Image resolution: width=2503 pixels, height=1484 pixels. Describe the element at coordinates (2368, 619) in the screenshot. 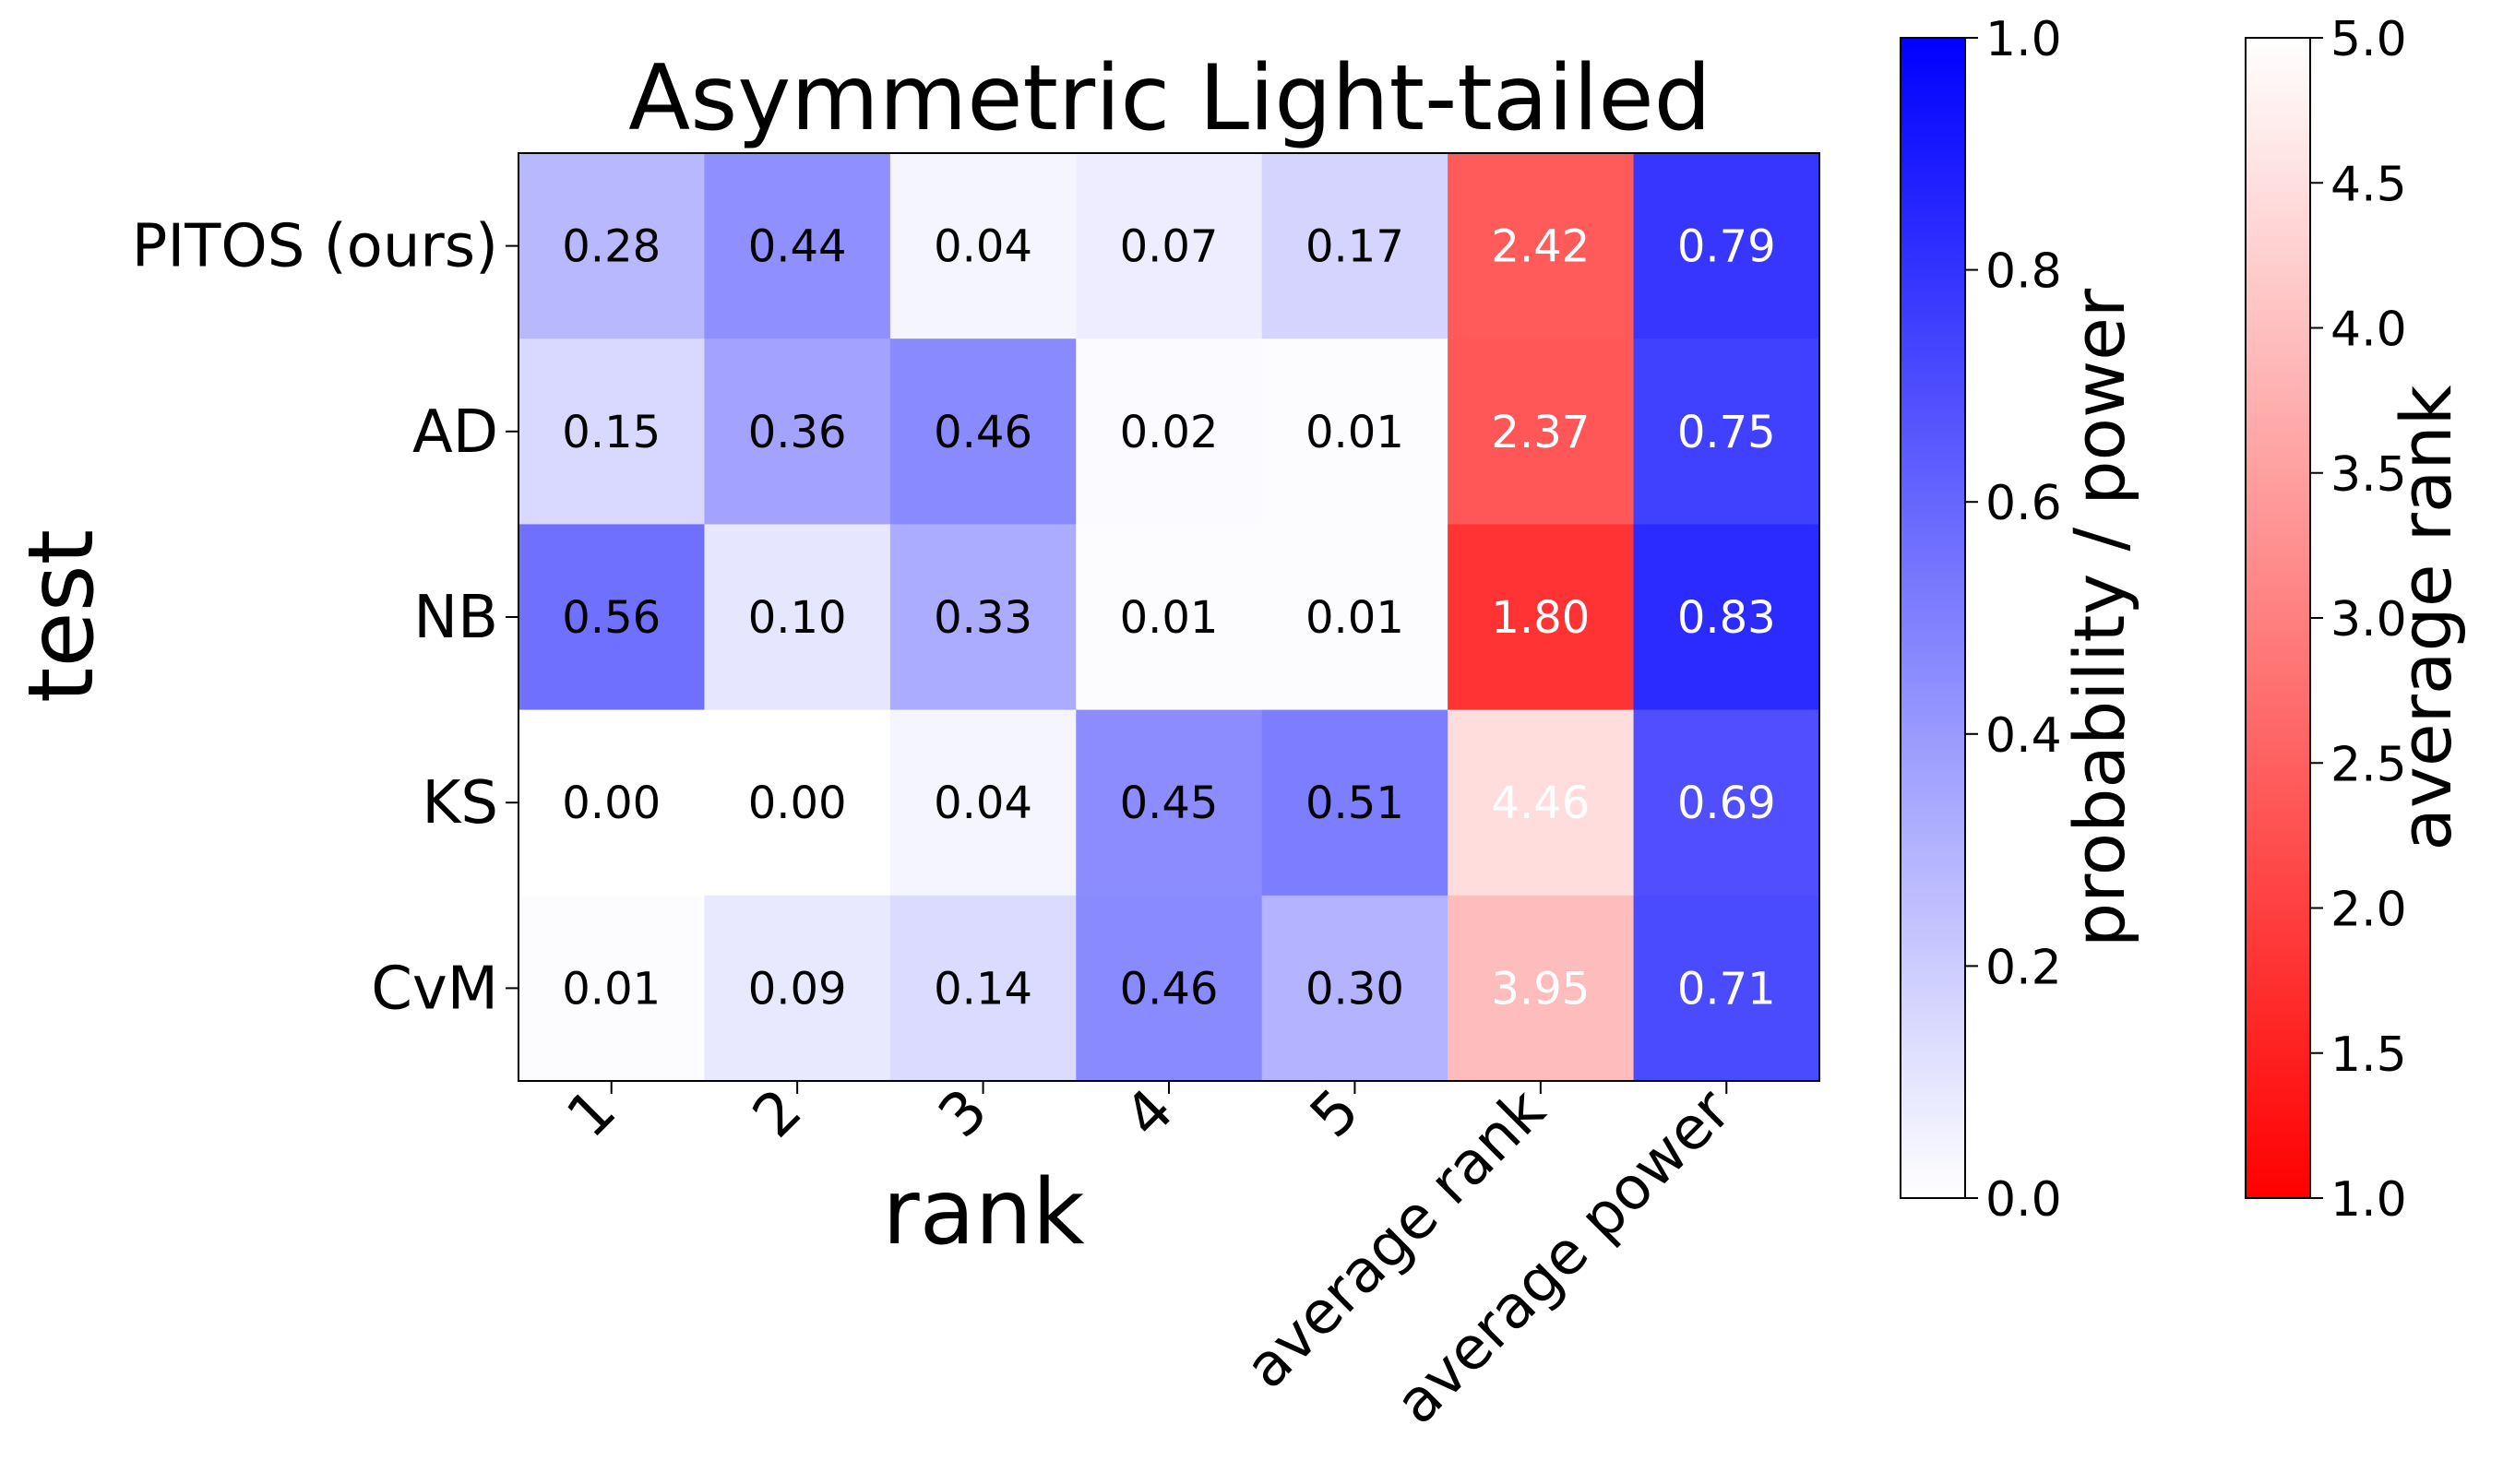

I see `colorbar-tick-label: 3.0` at that location.